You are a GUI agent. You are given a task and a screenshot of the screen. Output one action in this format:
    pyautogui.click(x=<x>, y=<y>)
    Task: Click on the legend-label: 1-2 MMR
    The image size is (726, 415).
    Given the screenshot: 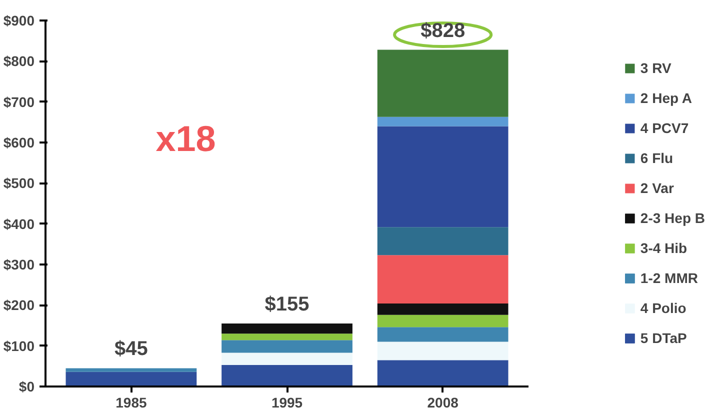 What is the action you would take?
    pyautogui.click(x=669, y=278)
    